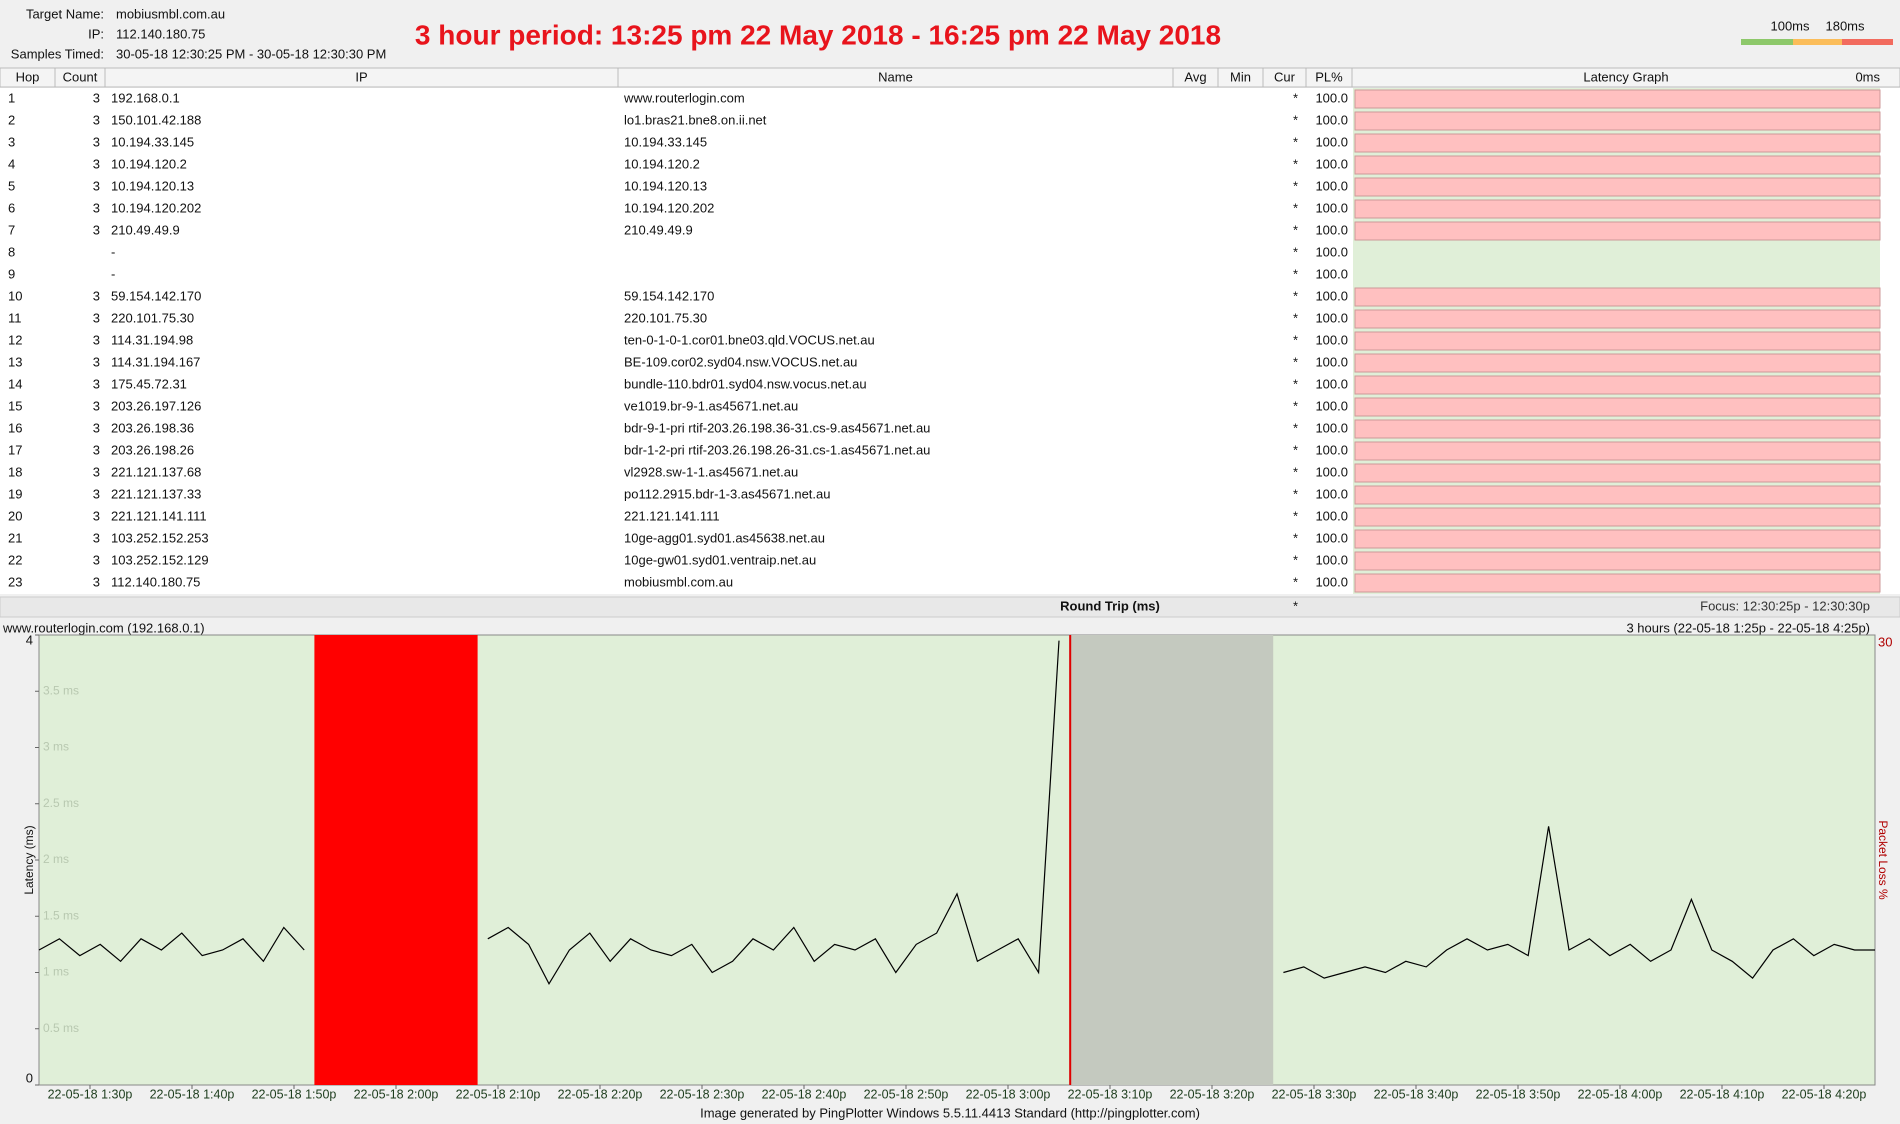 This screenshot has width=1900, height=1124. I want to click on x-tick-label: 22-05-18 2:50p, so click(906, 1094).